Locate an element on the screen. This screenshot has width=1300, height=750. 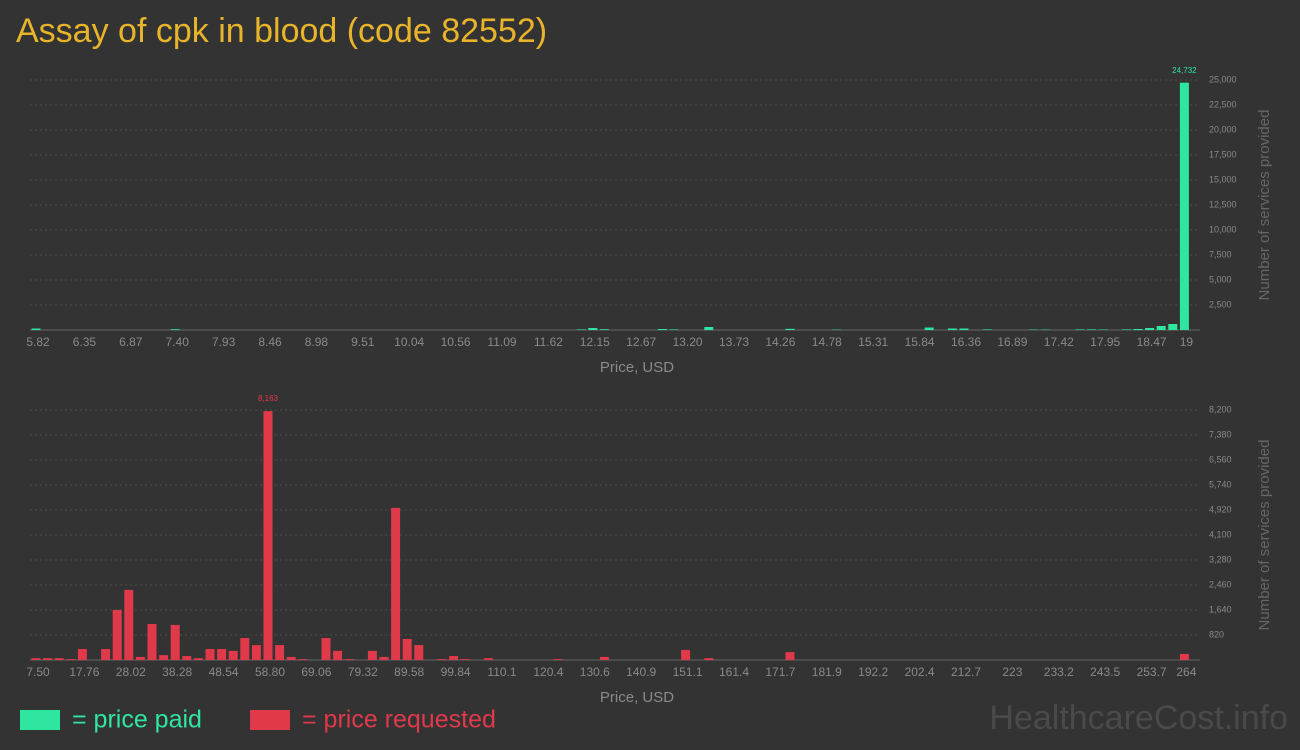
y-tick-label: 8,200 is located at coordinates (1220, 409).